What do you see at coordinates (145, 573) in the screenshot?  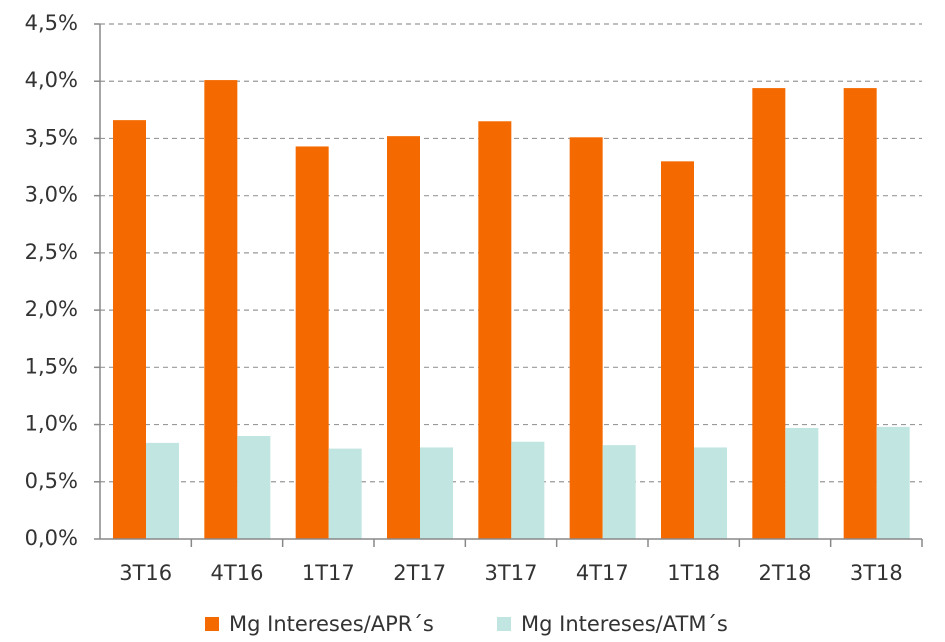 I see `x-tick-label: 3T16` at bounding box center [145, 573].